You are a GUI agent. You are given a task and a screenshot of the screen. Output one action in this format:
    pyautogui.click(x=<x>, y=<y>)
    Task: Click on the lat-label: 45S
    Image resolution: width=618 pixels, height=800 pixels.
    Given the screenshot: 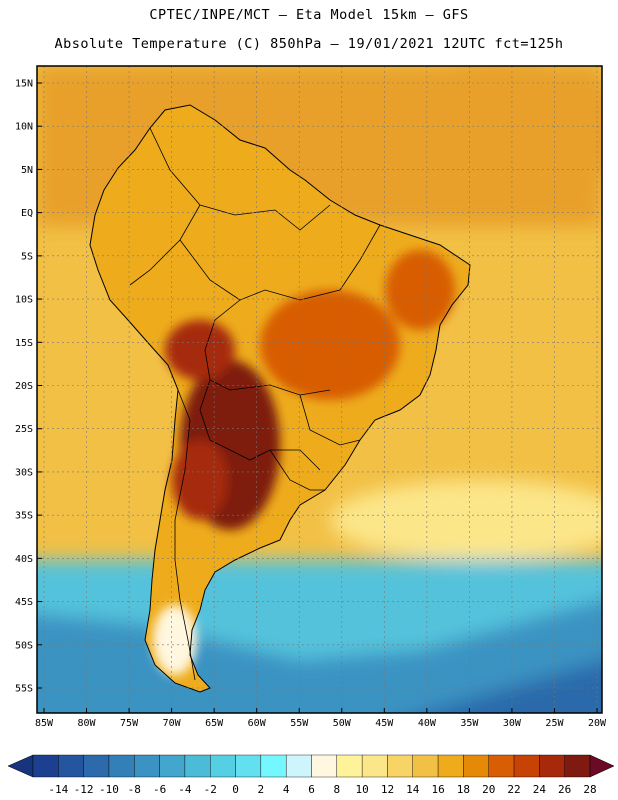 What is the action you would take?
    pyautogui.click(x=24, y=602)
    